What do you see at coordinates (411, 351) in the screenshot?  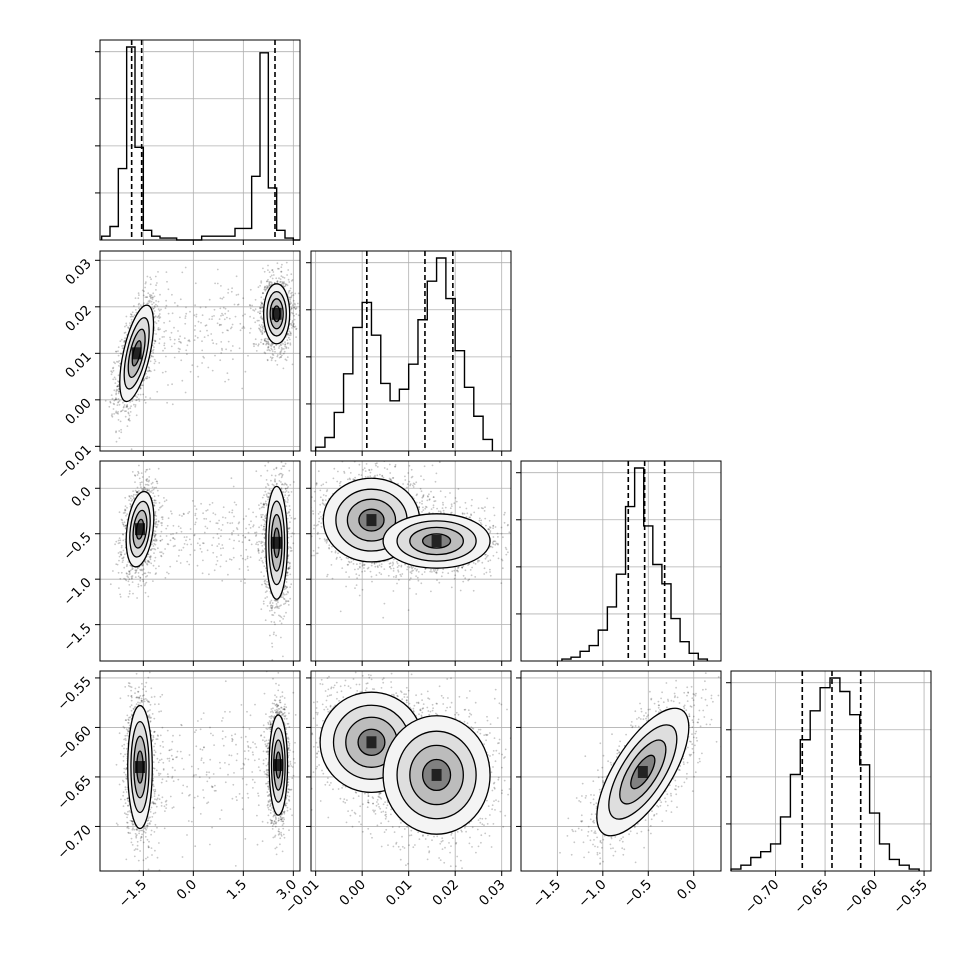 I see `panel-frame` at bounding box center [411, 351].